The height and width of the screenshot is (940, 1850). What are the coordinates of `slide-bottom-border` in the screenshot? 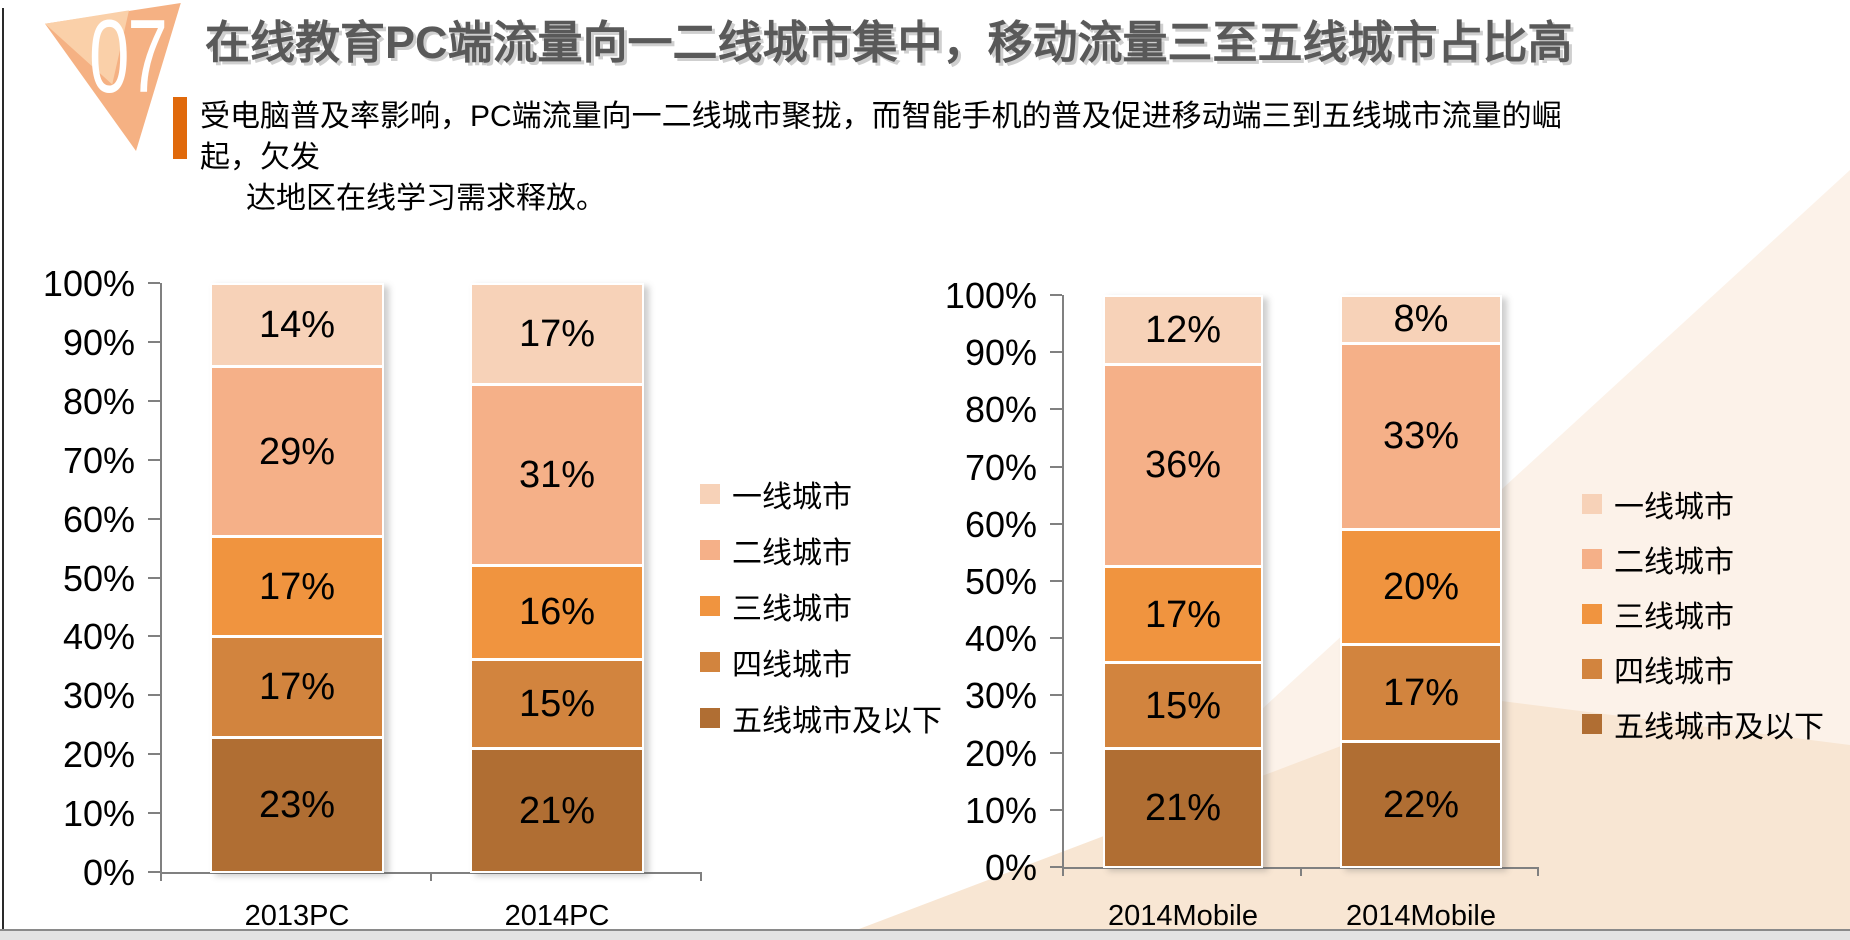 It's located at (925, 930).